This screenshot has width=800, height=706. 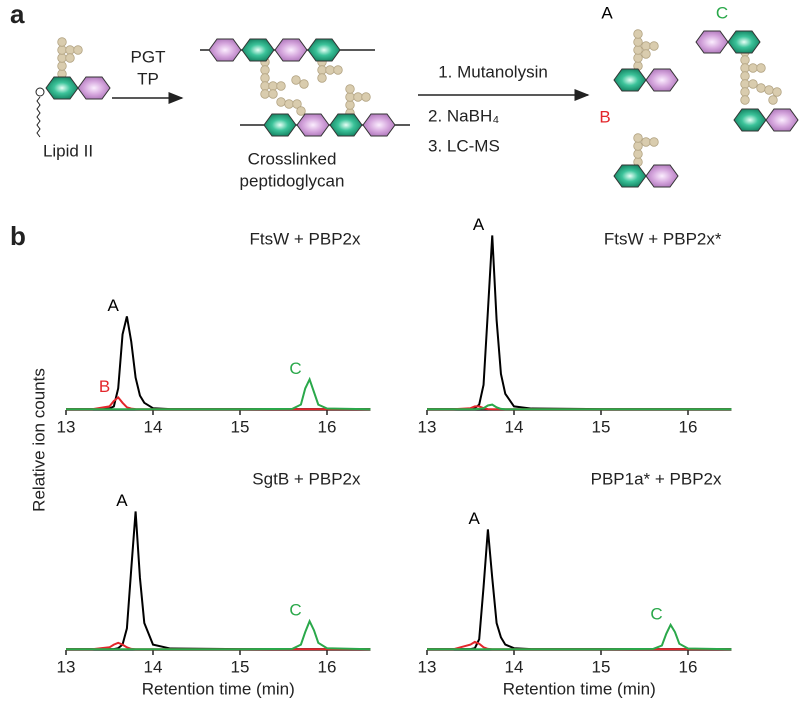 I want to click on lipid-label: Lipid II, so click(x=68, y=150).